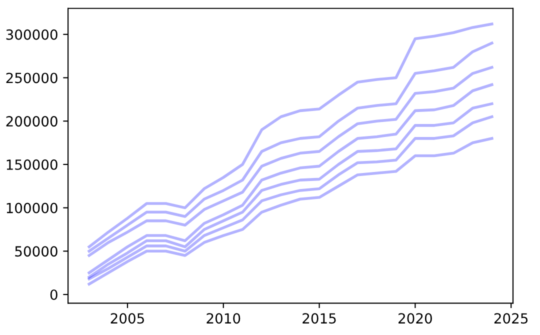 This screenshot has height=335, width=540. I want to click on y-tick-label: 200000, so click(32, 121).